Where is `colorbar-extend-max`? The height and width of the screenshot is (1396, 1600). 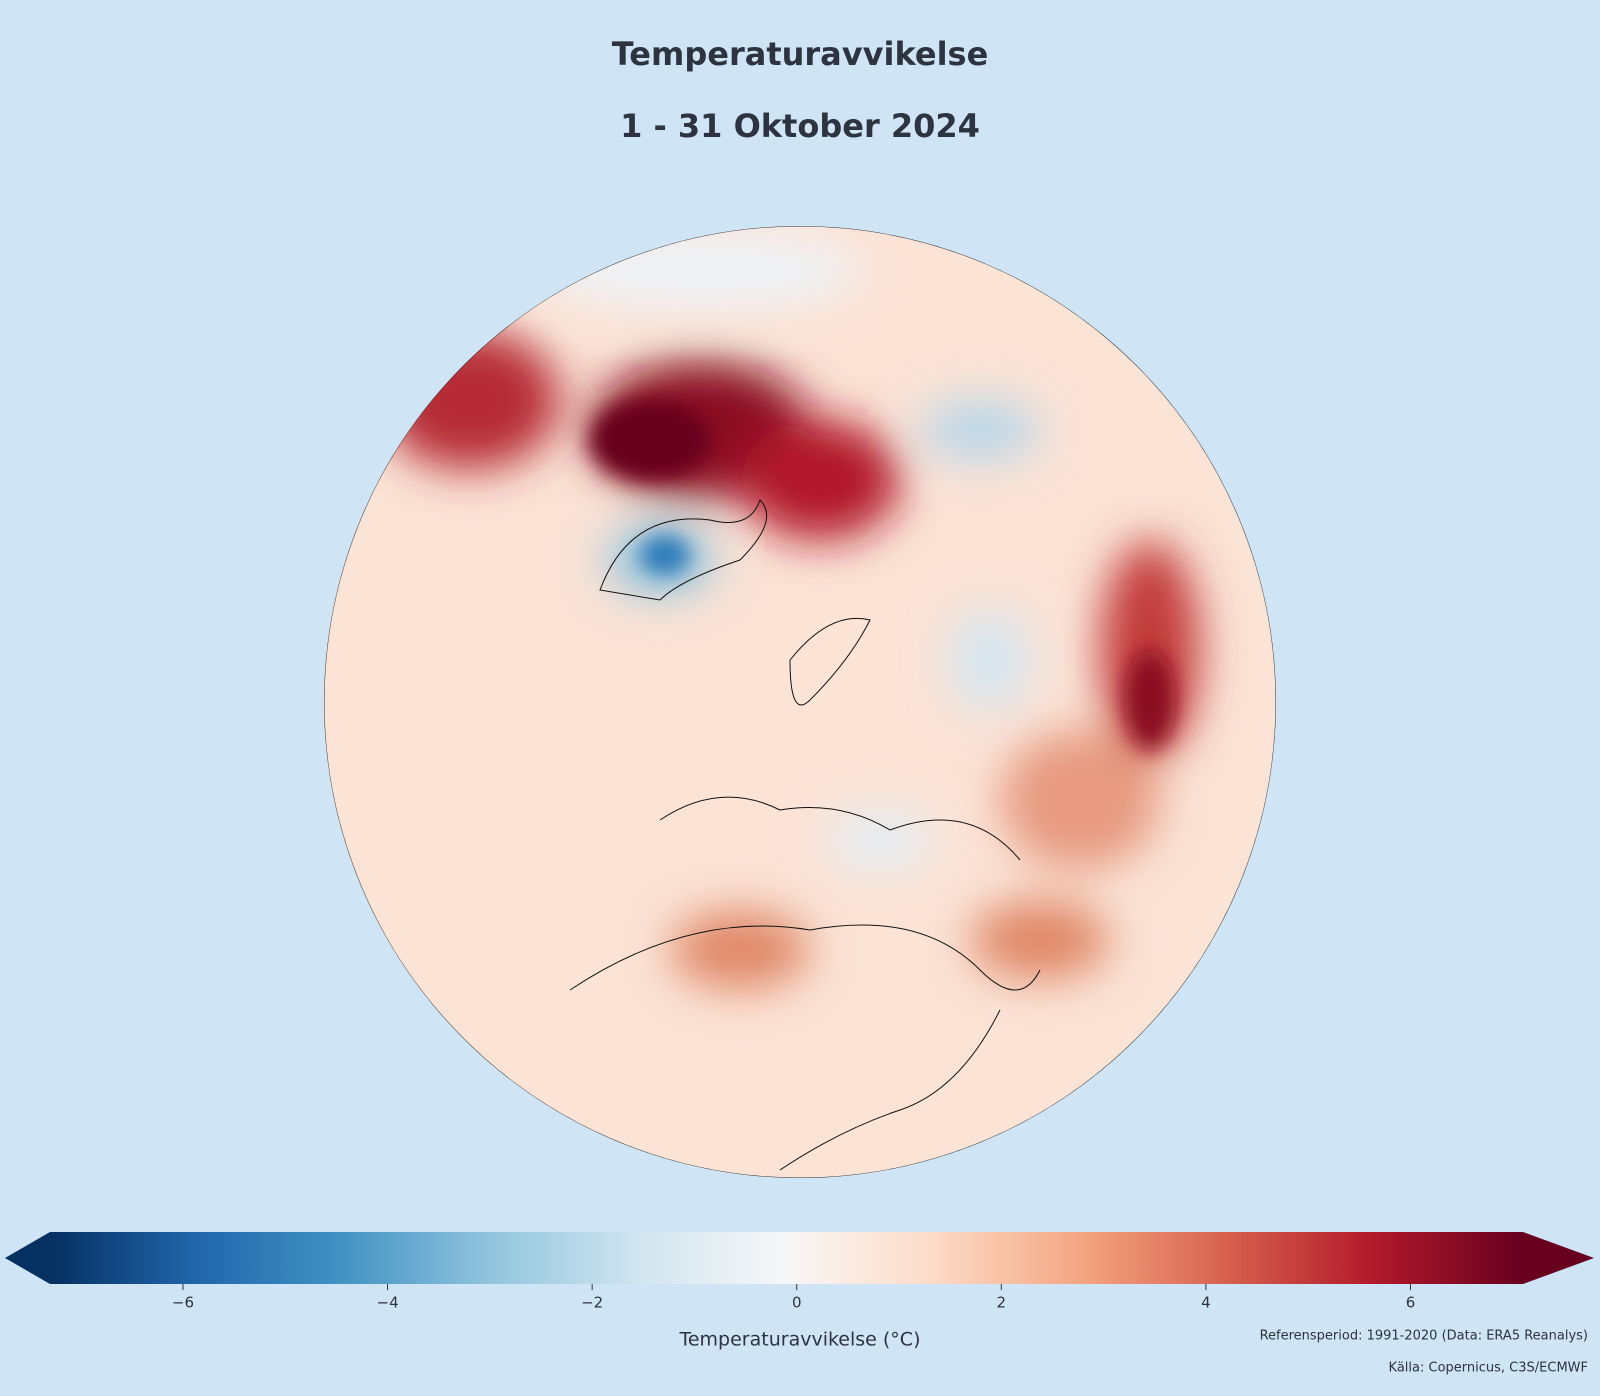 colorbar-extend-max is located at coordinates (1558, 1258).